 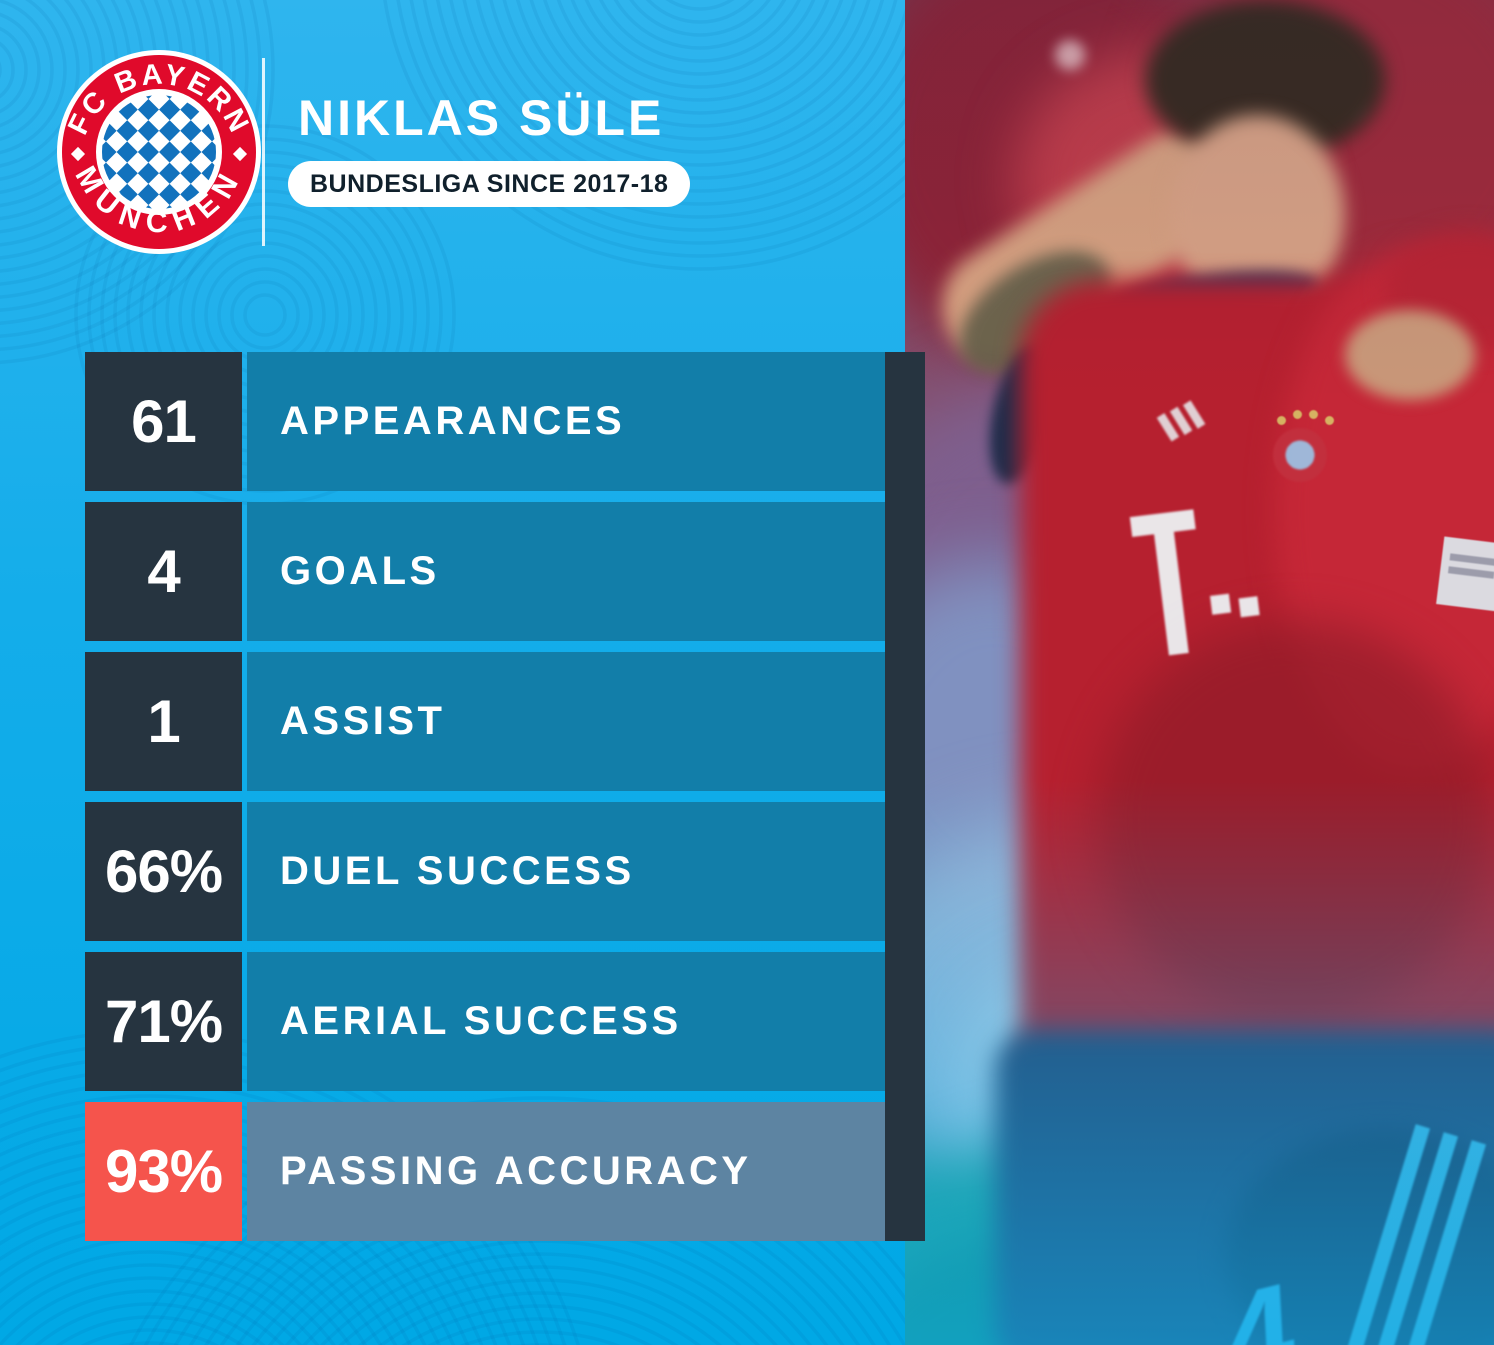 What do you see at coordinates (489, 184) in the screenshot?
I see `competition-badge: BUNDESLIGA SINCE 2017-18` at bounding box center [489, 184].